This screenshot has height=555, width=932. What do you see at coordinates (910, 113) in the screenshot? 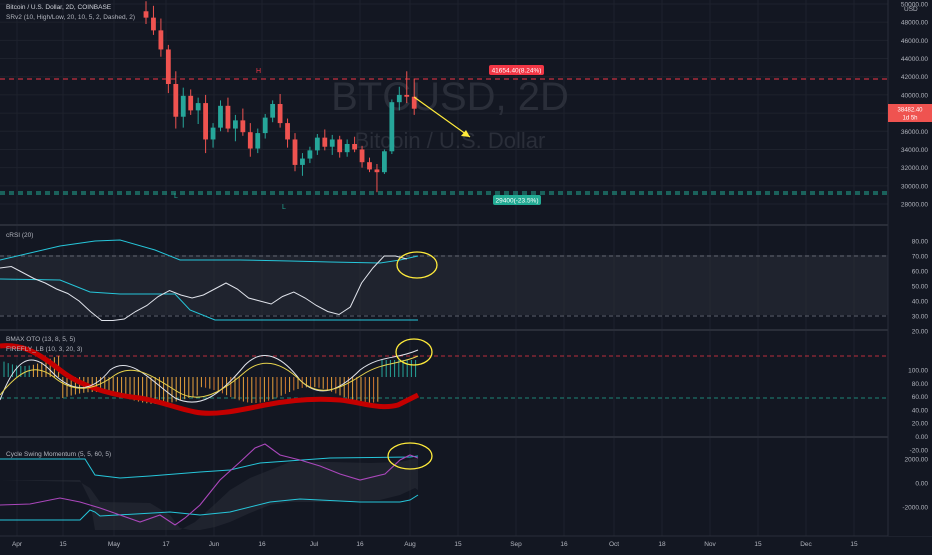
I see `last-price-tag` at bounding box center [910, 113].